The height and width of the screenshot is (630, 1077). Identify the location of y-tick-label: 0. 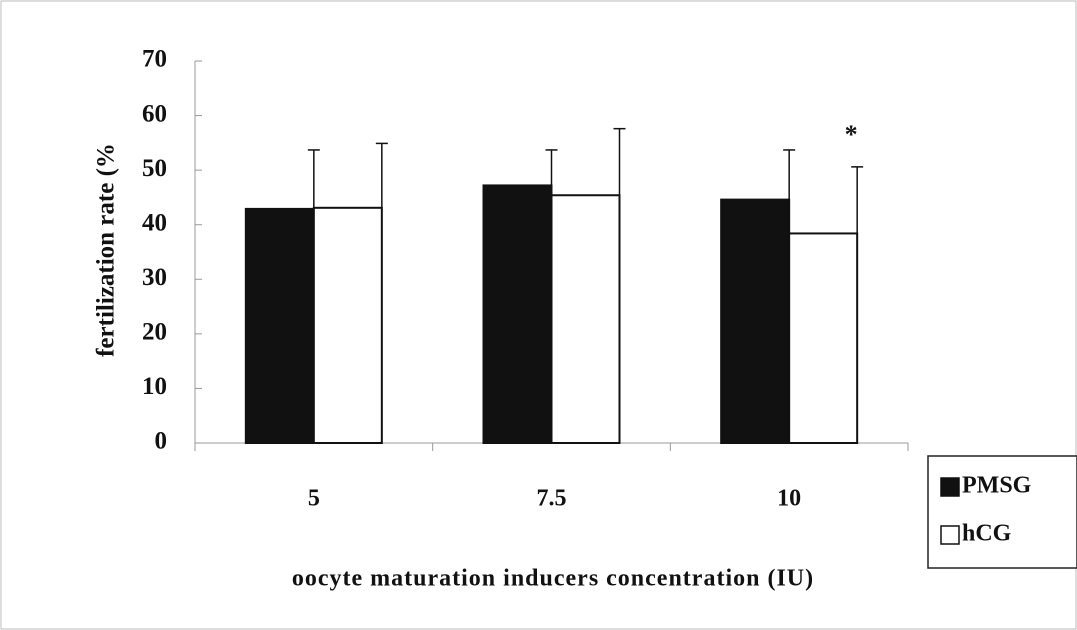
(161, 441).